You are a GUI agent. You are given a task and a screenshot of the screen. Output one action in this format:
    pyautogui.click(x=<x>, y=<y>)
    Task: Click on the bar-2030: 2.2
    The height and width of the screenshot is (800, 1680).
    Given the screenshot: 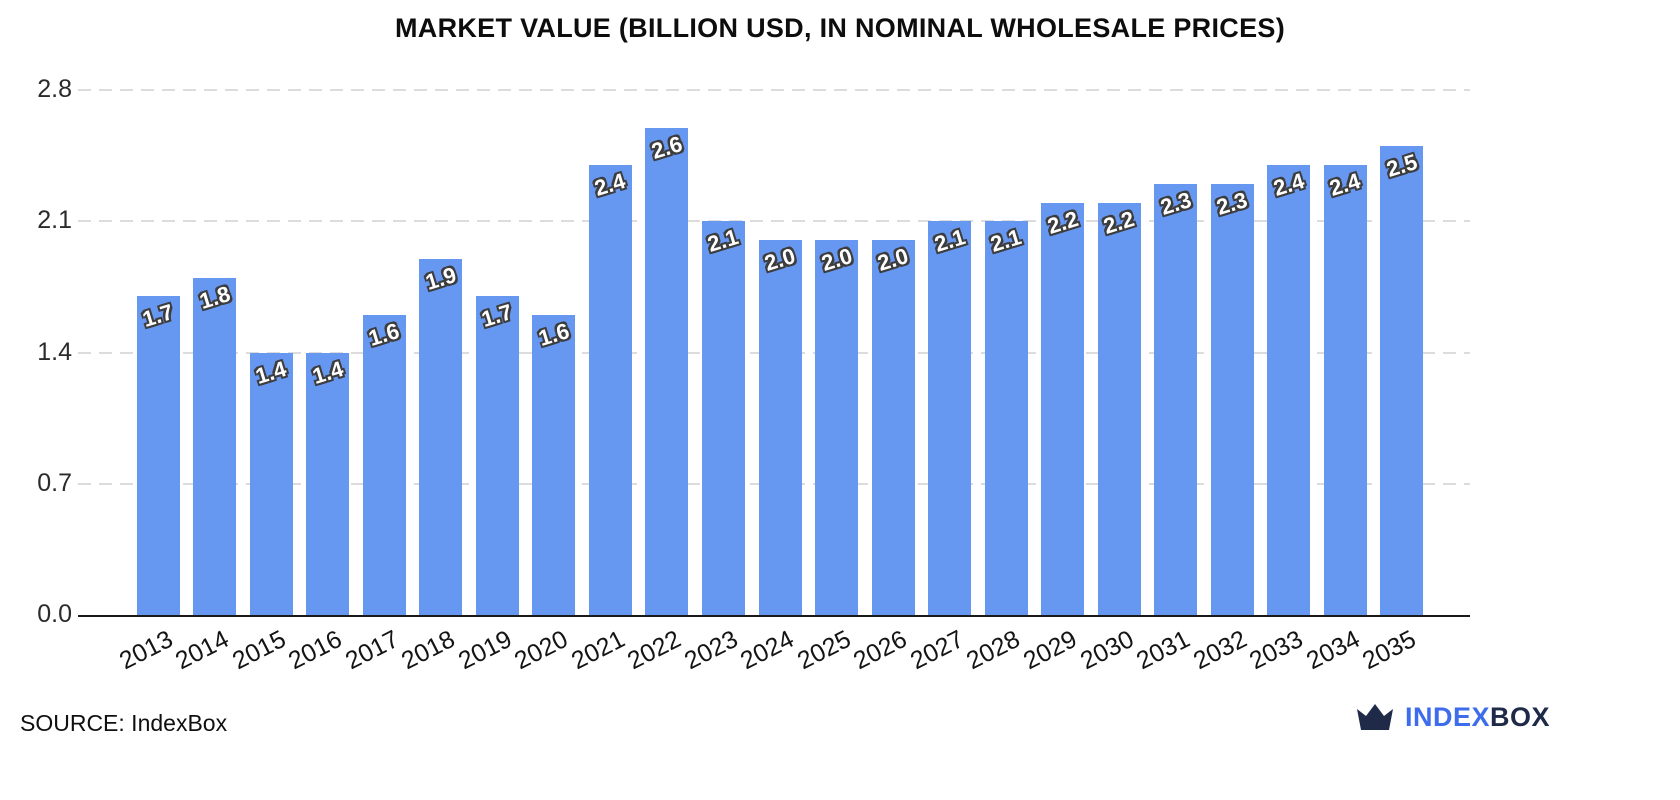 What is the action you would take?
    pyautogui.click(x=1119, y=408)
    